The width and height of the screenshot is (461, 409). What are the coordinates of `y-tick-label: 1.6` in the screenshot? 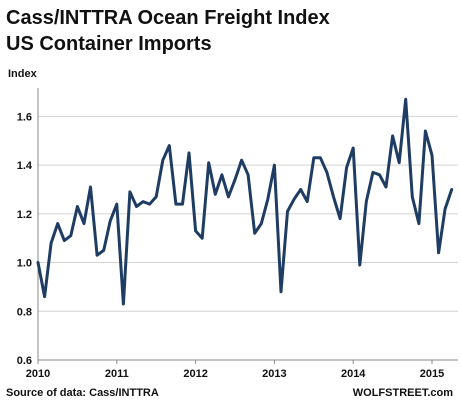 It's located at (24, 117).